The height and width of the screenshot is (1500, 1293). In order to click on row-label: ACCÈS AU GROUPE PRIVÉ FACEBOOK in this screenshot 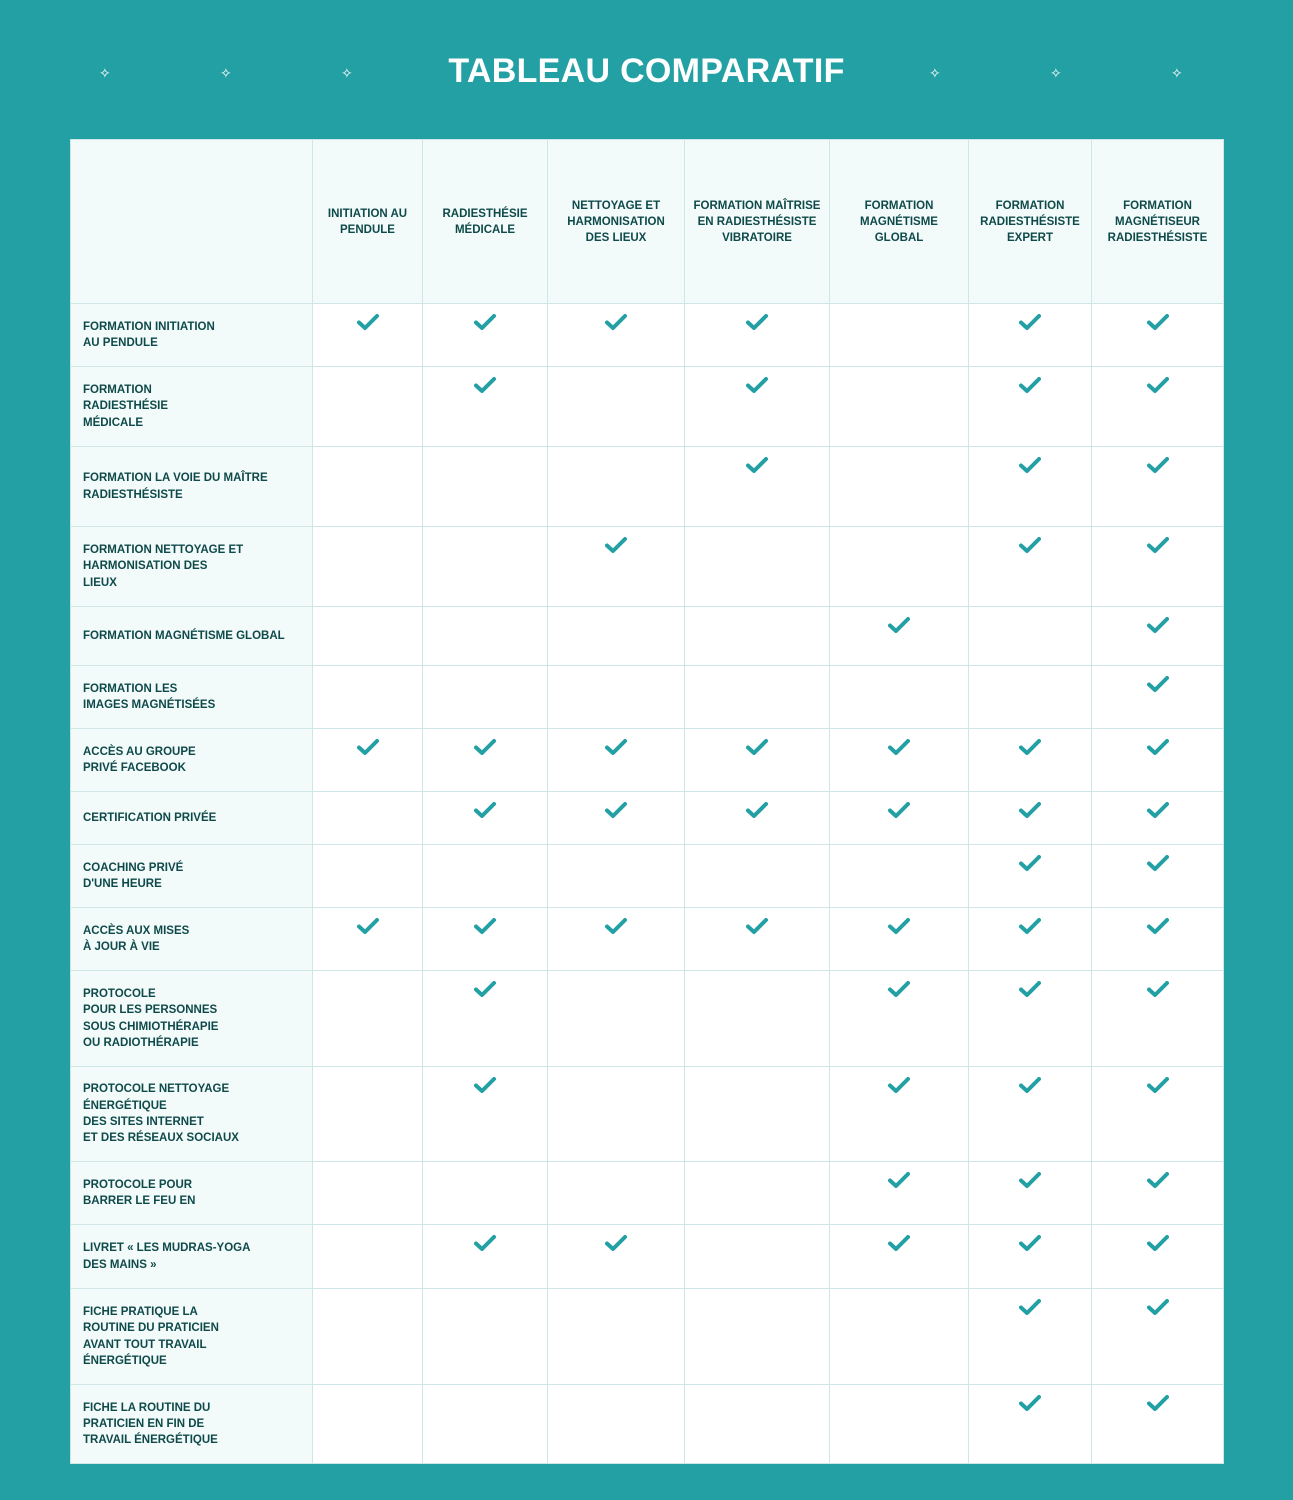, I will do `click(191, 760)`.